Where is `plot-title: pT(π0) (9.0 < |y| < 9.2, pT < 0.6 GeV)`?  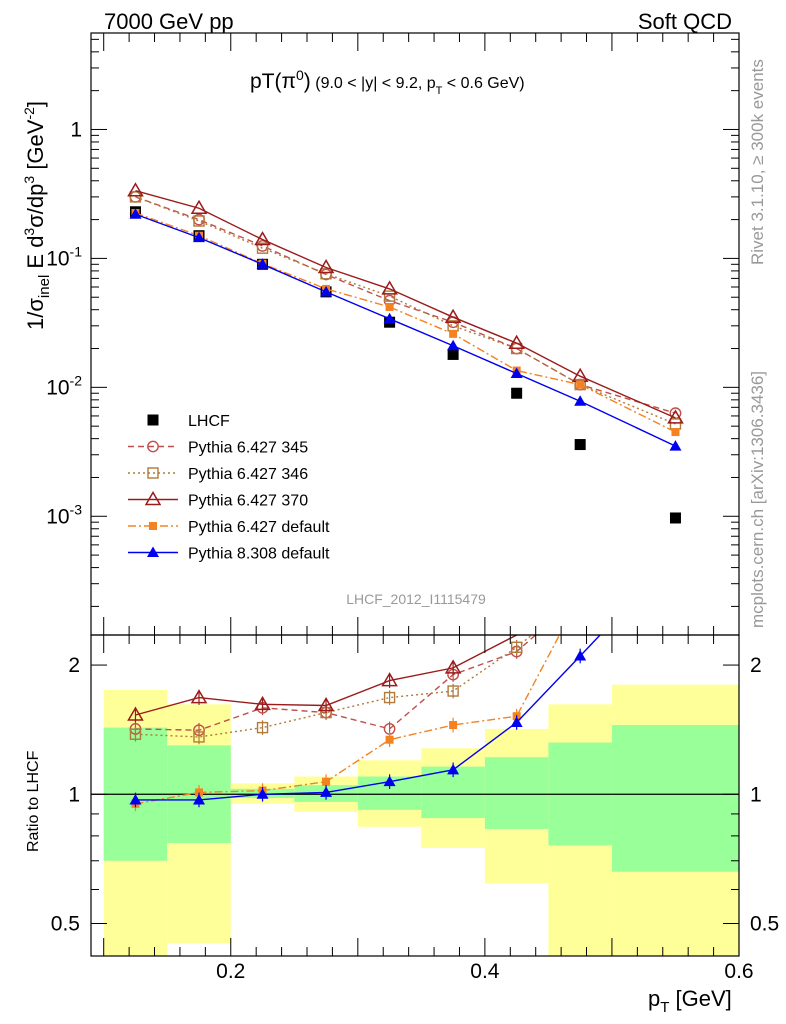 plot-title: pT(π0) (9.0 < |y| < 9.2, pT < 0.6 GeV) is located at coordinates (387, 82).